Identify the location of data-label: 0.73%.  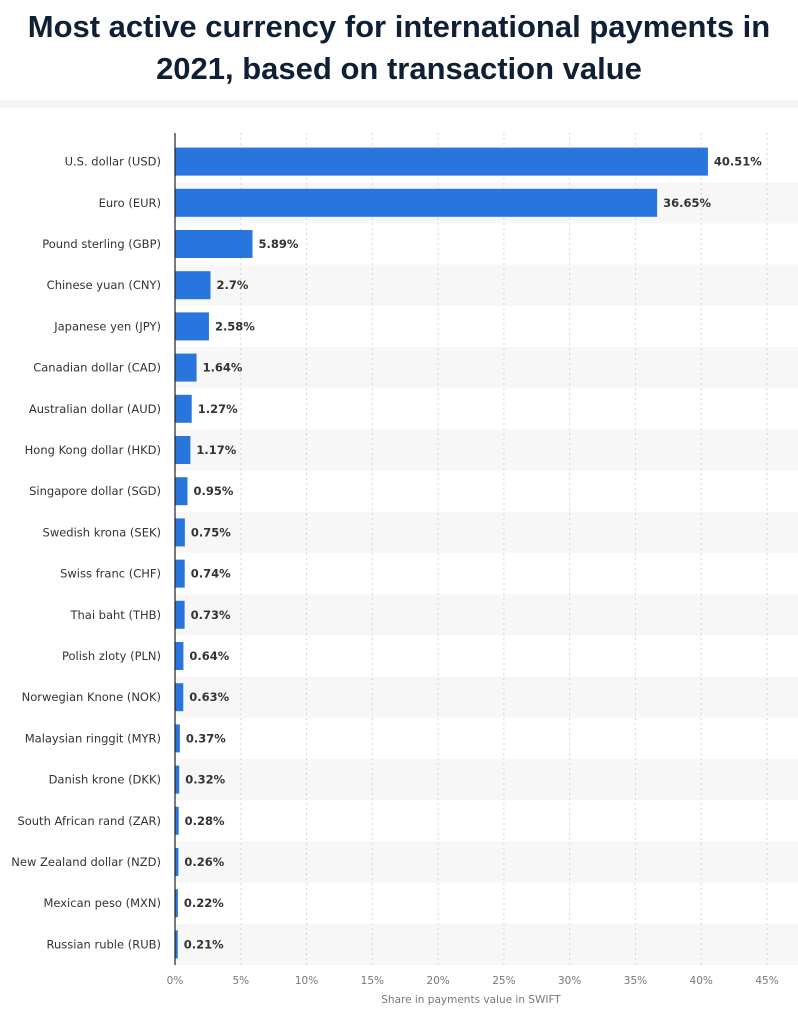
(211, 615).